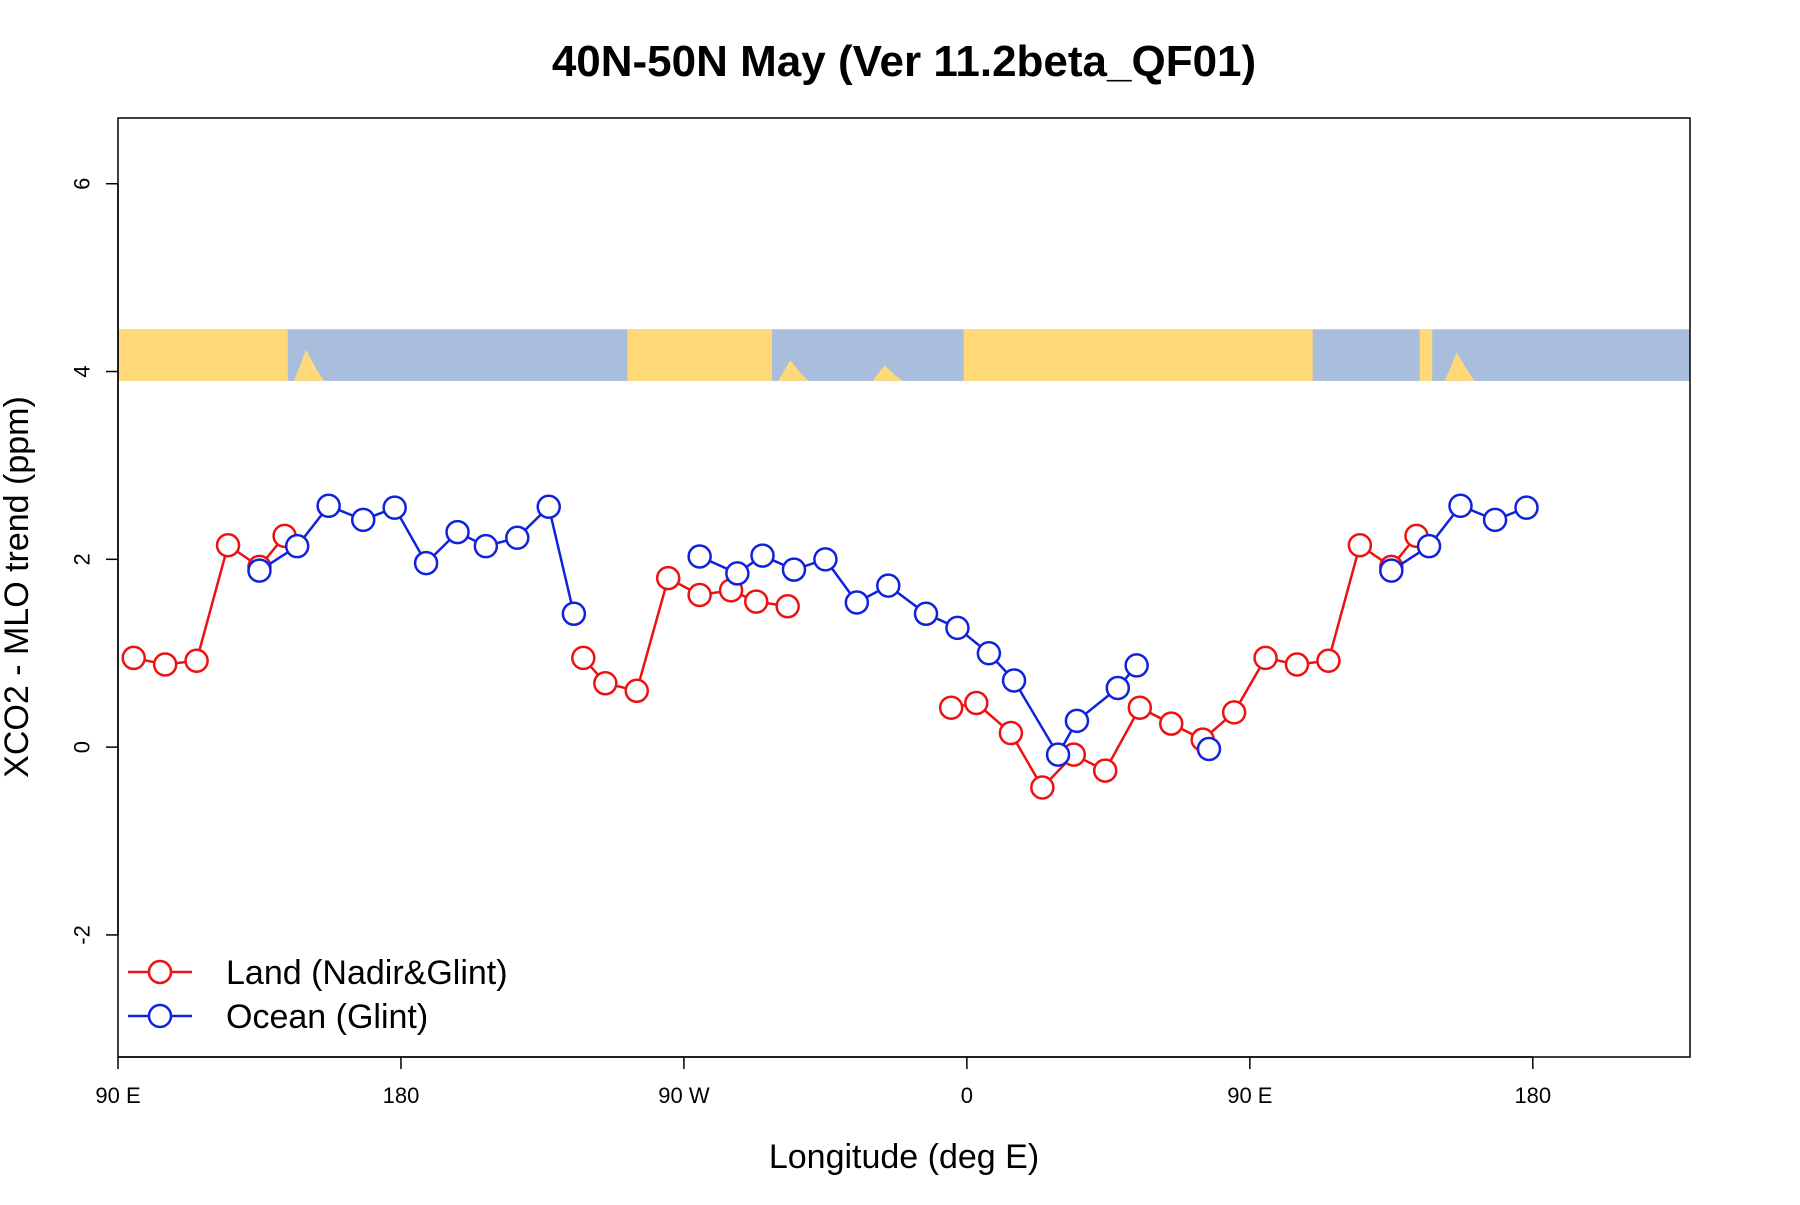 Image resolution: width=1800 pixels, height=1205 pixels. Describe the element at coordinates (160, 1016) in the screenshot. I see `legend-ocean-marker` at that location.